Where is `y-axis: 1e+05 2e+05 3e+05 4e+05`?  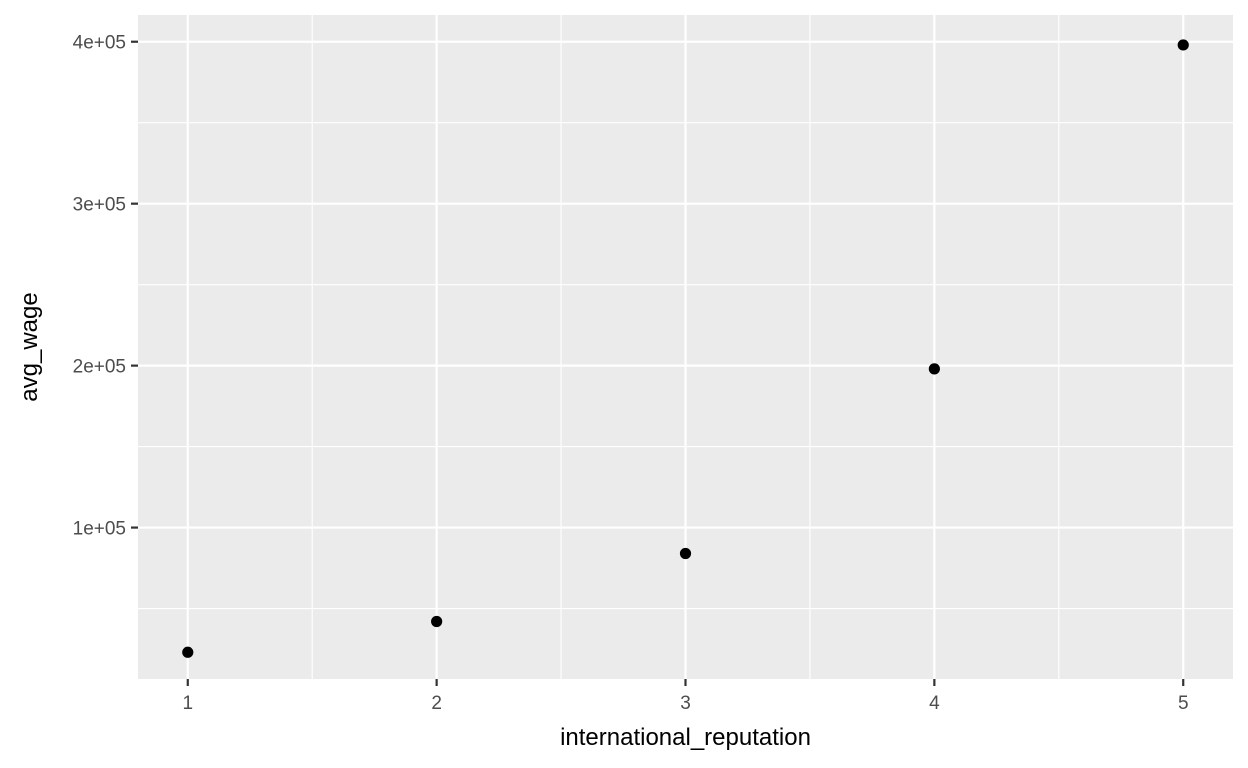
y-axis: 1e+05 2e+05 3e+05 4e+05 is located at coordinates (105, 286).